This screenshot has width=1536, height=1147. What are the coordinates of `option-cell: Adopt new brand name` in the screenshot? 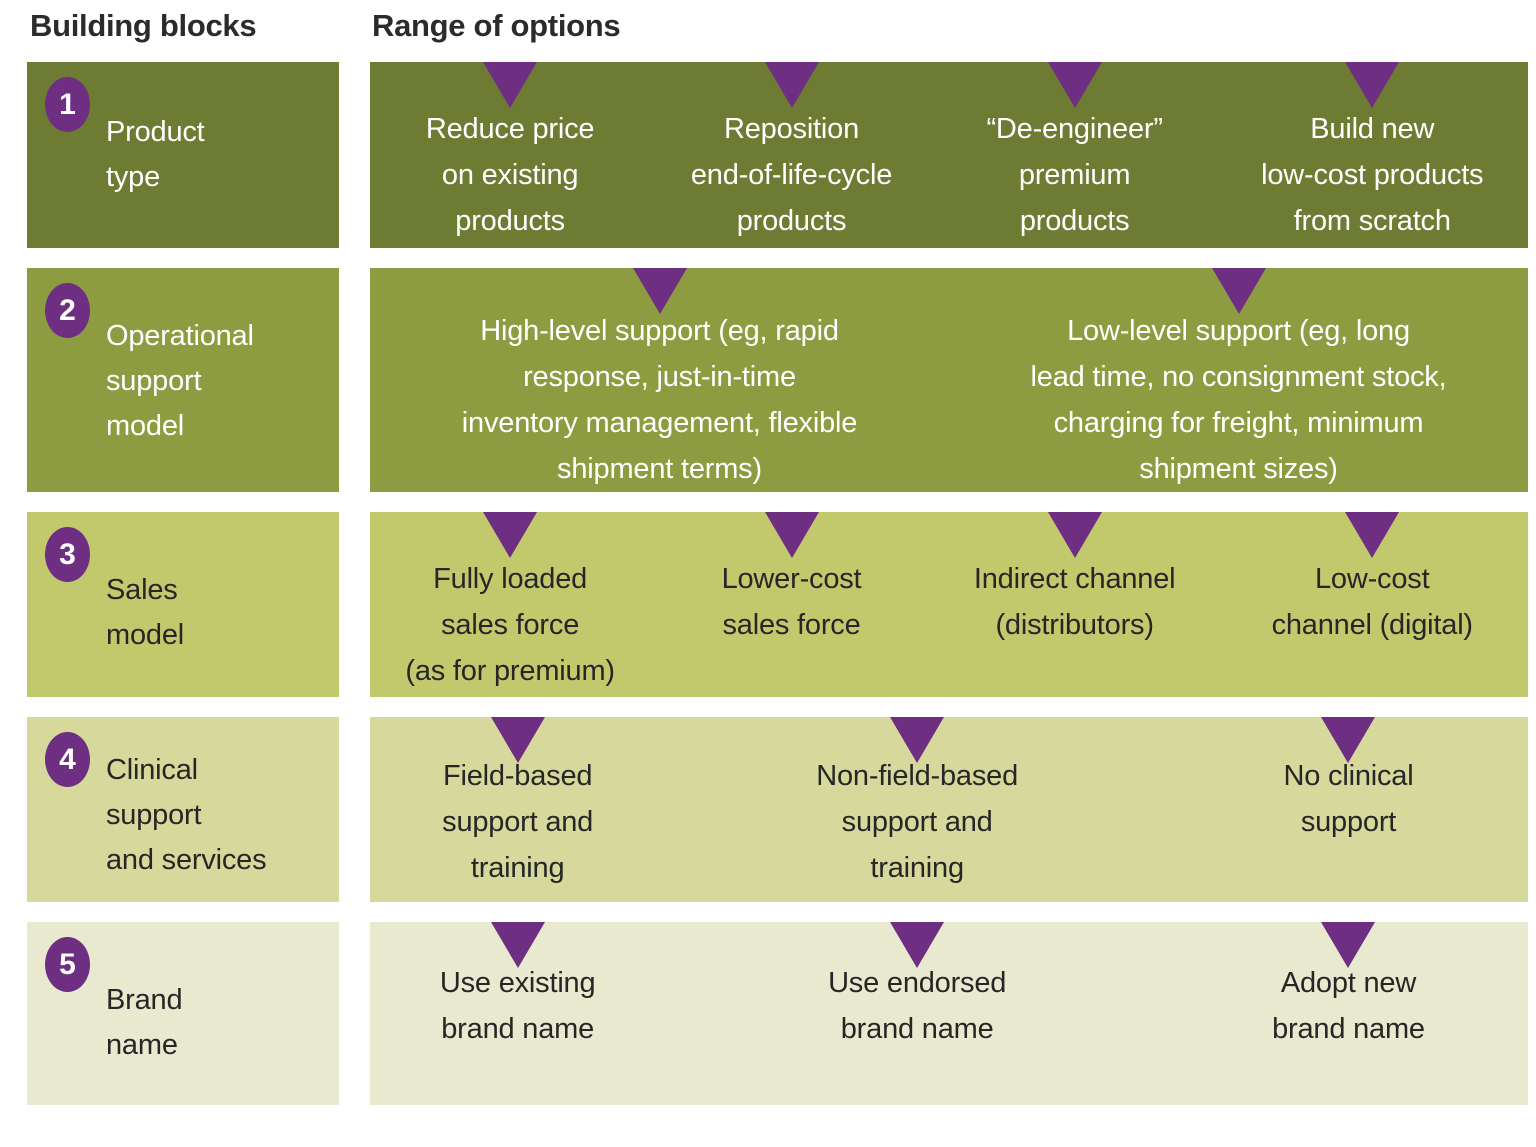 It's located at (1348, 1013).